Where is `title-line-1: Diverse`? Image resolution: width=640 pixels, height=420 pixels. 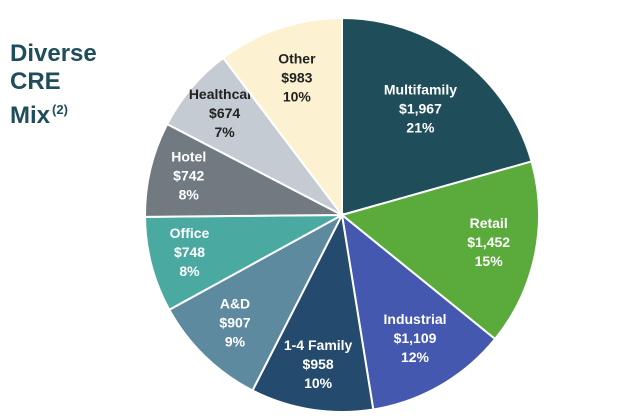
title-line-1: Diverse is located at coordinates (53, 53).